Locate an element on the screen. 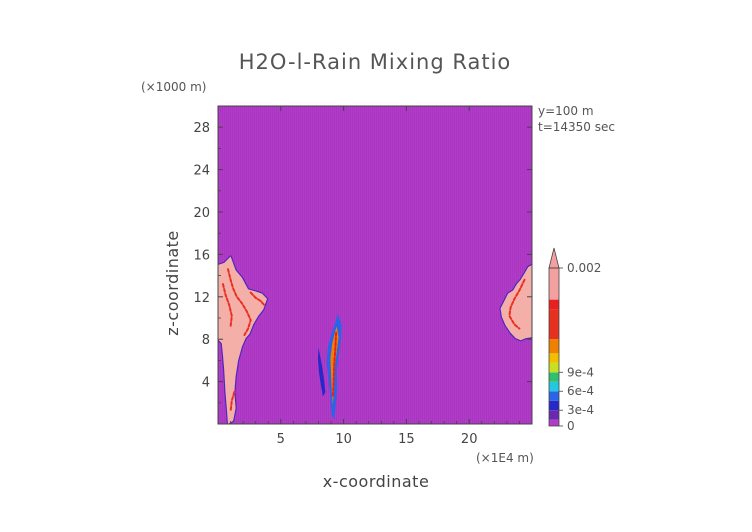  left-core-bottom is located at coordinates (232, 402).